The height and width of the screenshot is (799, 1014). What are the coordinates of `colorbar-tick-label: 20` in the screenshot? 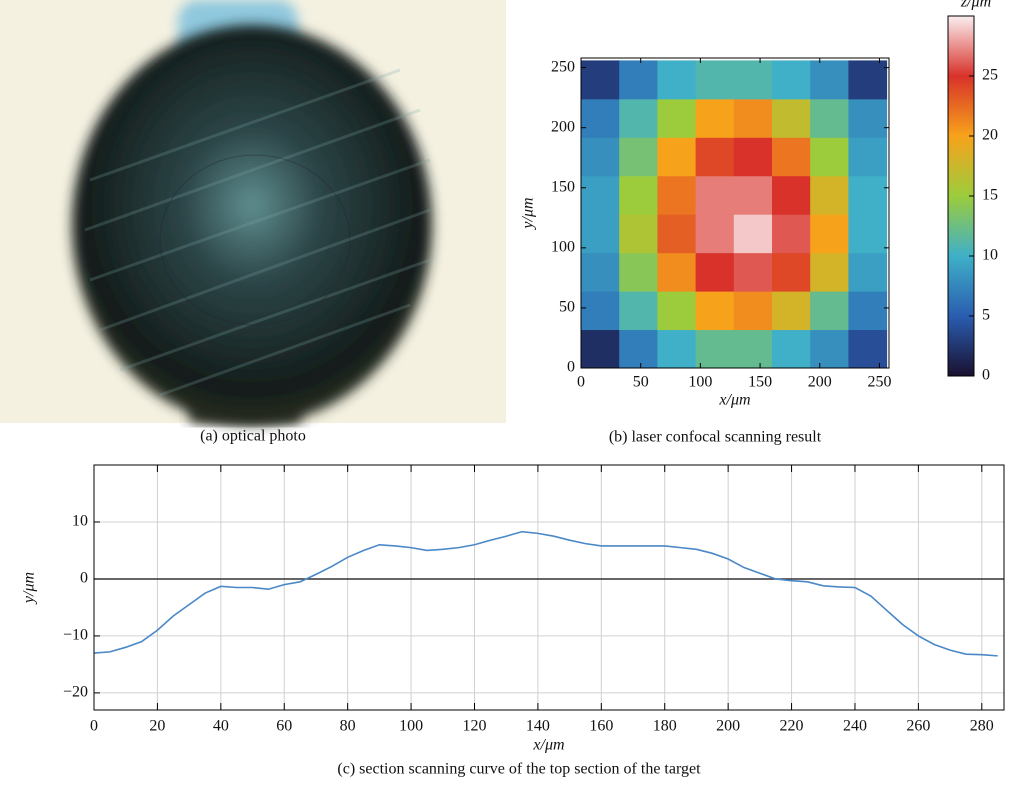 It's located at (990, 135).